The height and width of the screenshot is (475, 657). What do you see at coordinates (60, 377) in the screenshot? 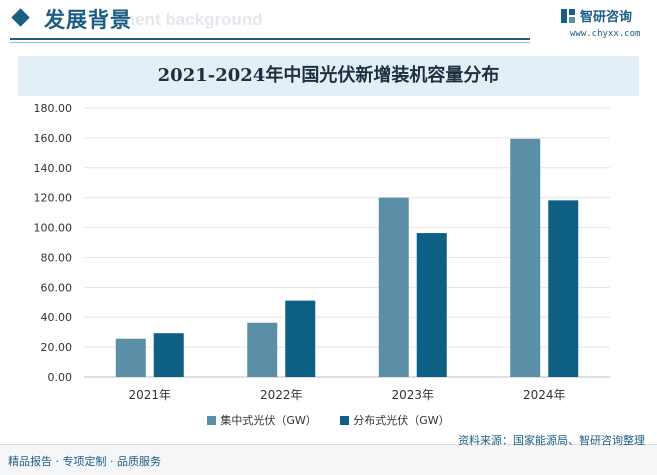
I see `y-tick-label: 0.00` at bounding box center [60, 377].